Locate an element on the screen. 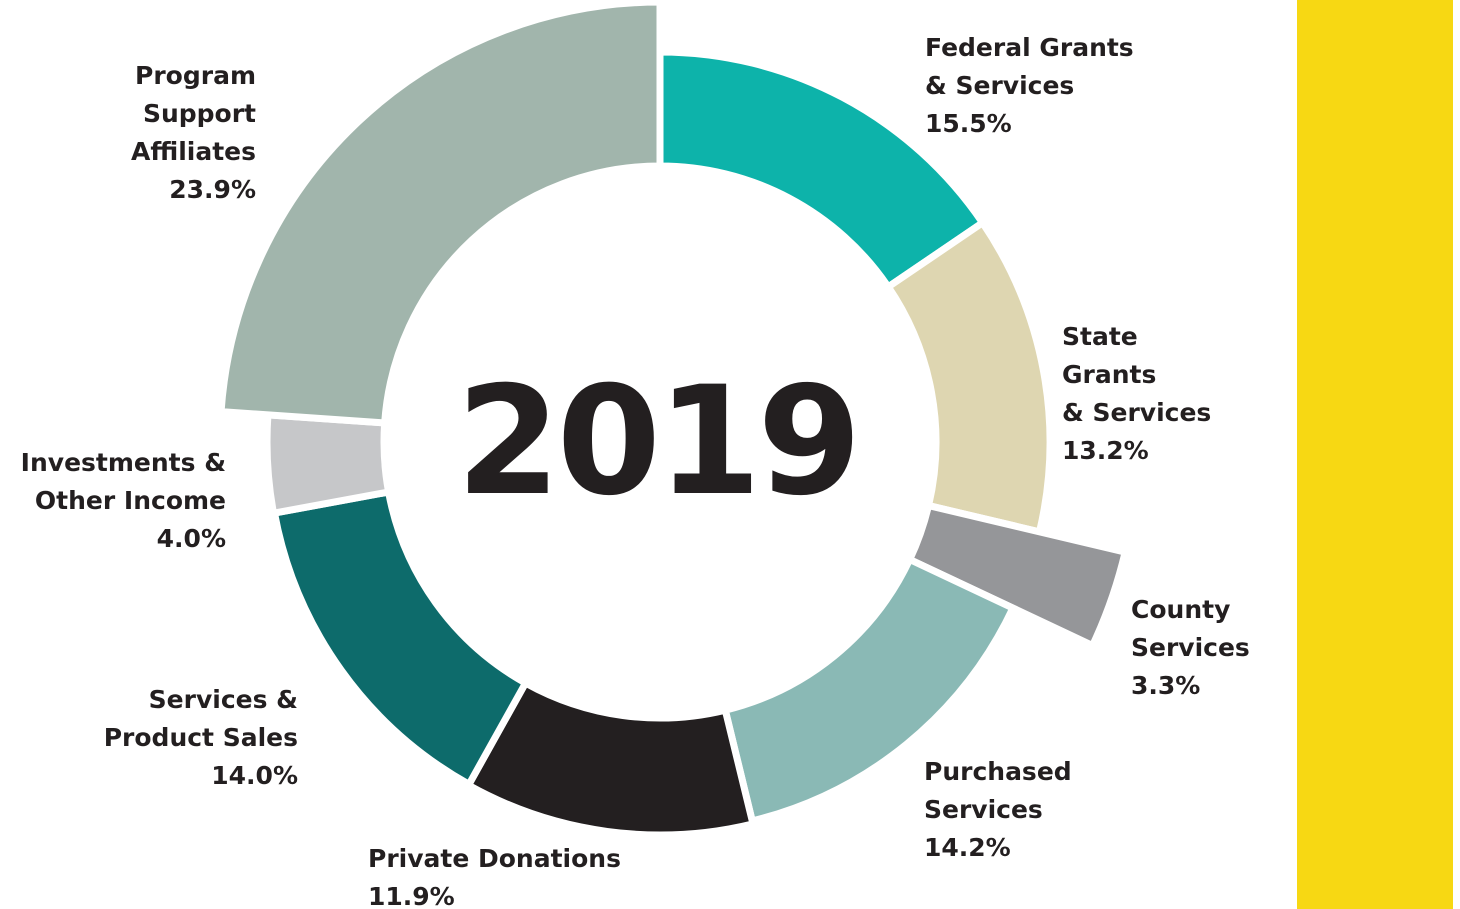 The width and height of the screenshot is (1460, 909). segment-label: Investments & Other Income is located at coordinates (123, 481).